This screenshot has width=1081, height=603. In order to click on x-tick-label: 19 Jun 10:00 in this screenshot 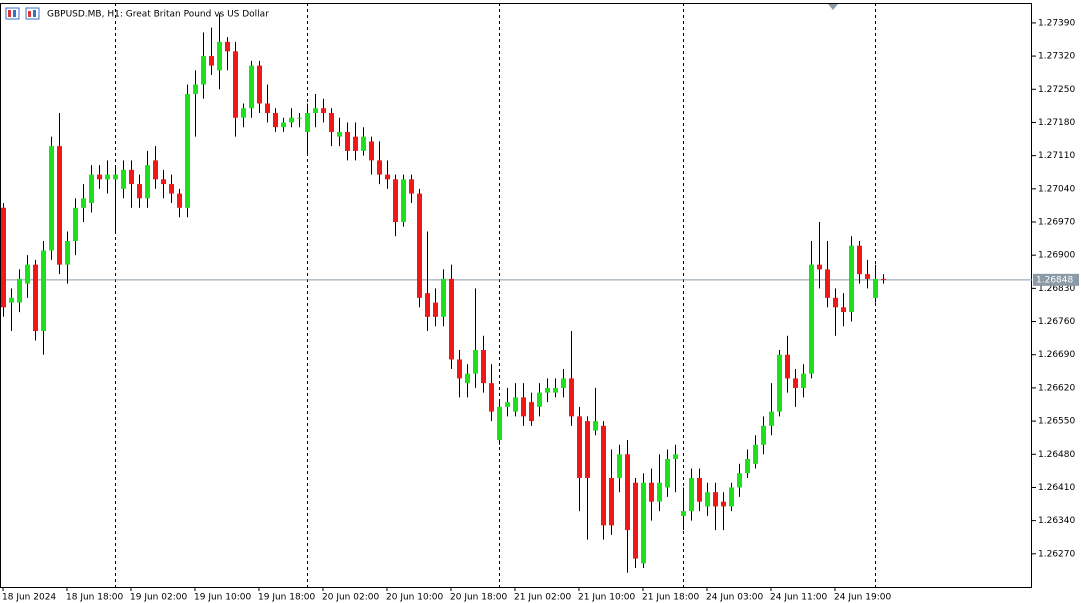, I will do `click(222, 598)`.